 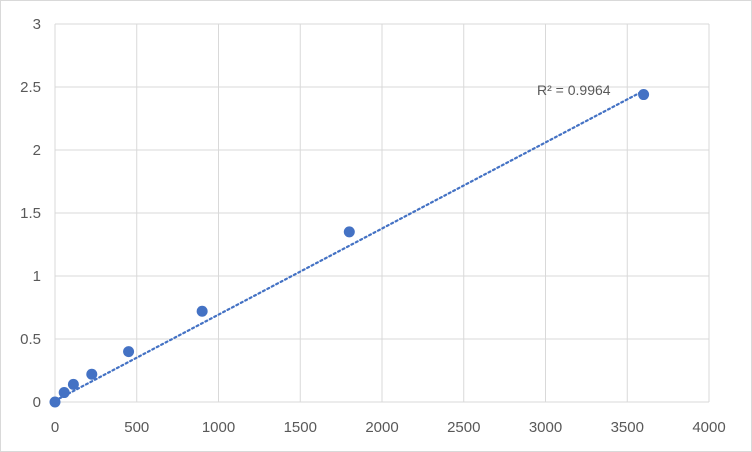 I want to click on x-tick-label: 2000, so click(x=381, y=427).